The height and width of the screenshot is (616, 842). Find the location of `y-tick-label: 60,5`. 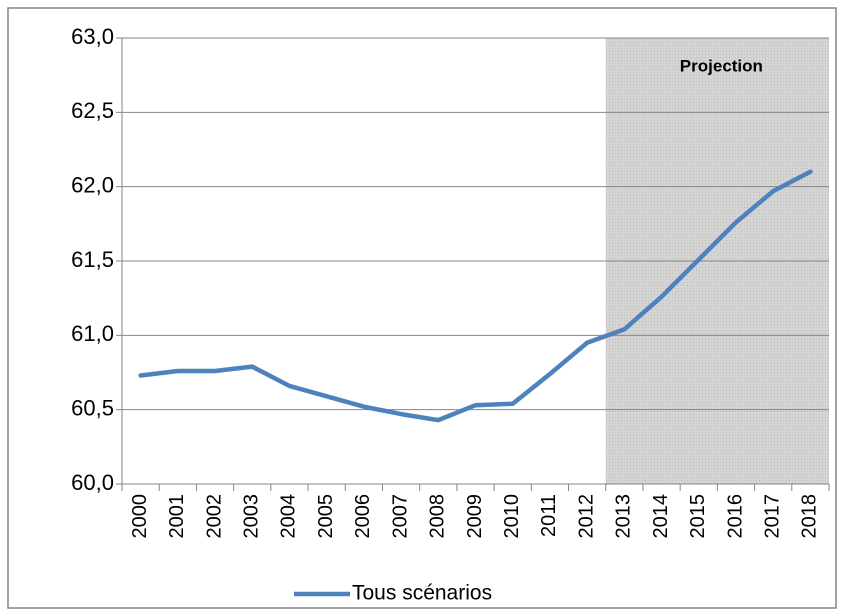

y-tick-label: 60,5 is located at coordinates (92, 407).